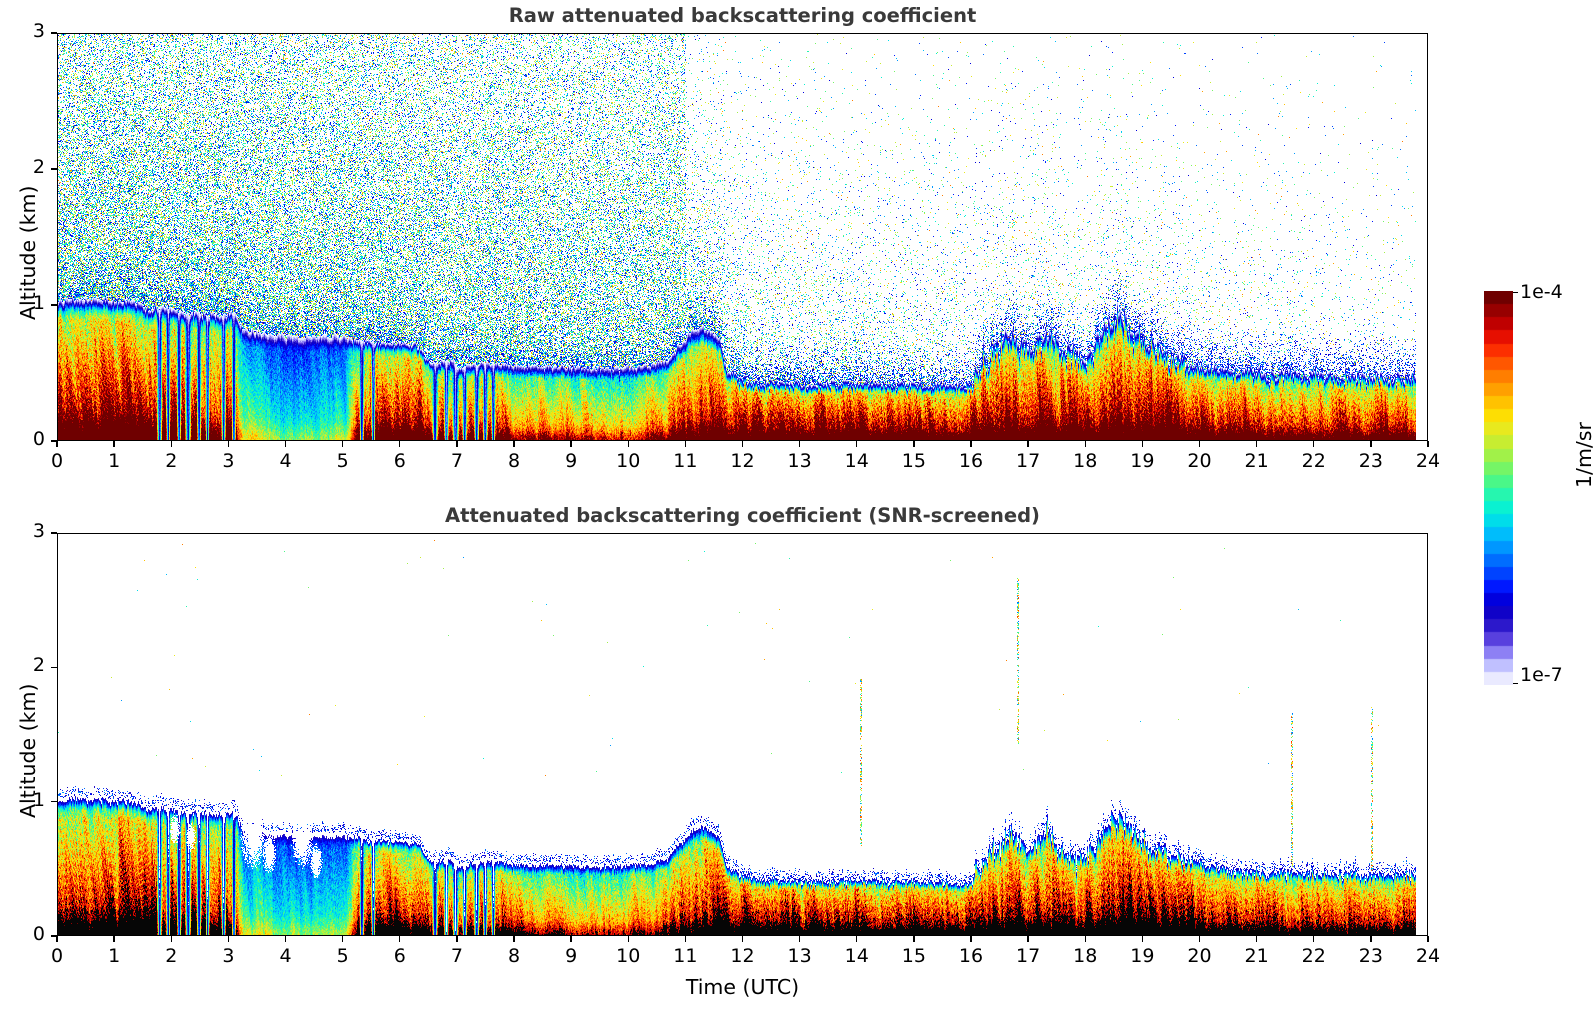  Describe the element at coordinates (1515, 684) in the screenshot. I see `colorbar-tick-min` at that location.